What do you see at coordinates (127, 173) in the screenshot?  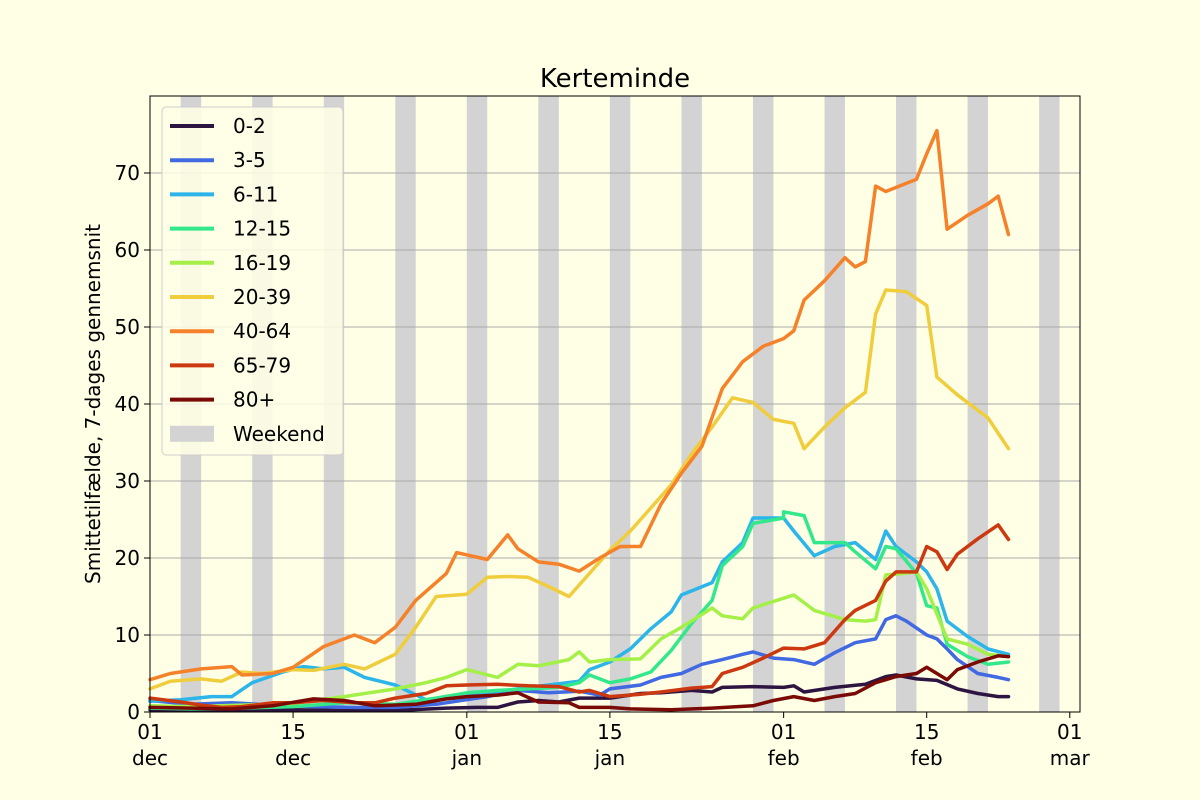 I see `y-tick-label: 70` at bounding box center [127, 173].